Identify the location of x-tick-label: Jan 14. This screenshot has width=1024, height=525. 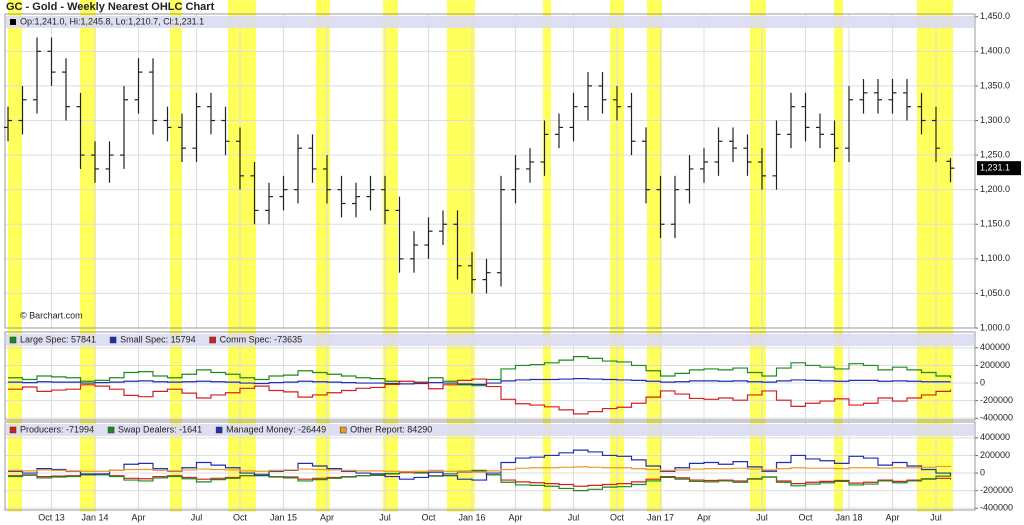
(94, 517).